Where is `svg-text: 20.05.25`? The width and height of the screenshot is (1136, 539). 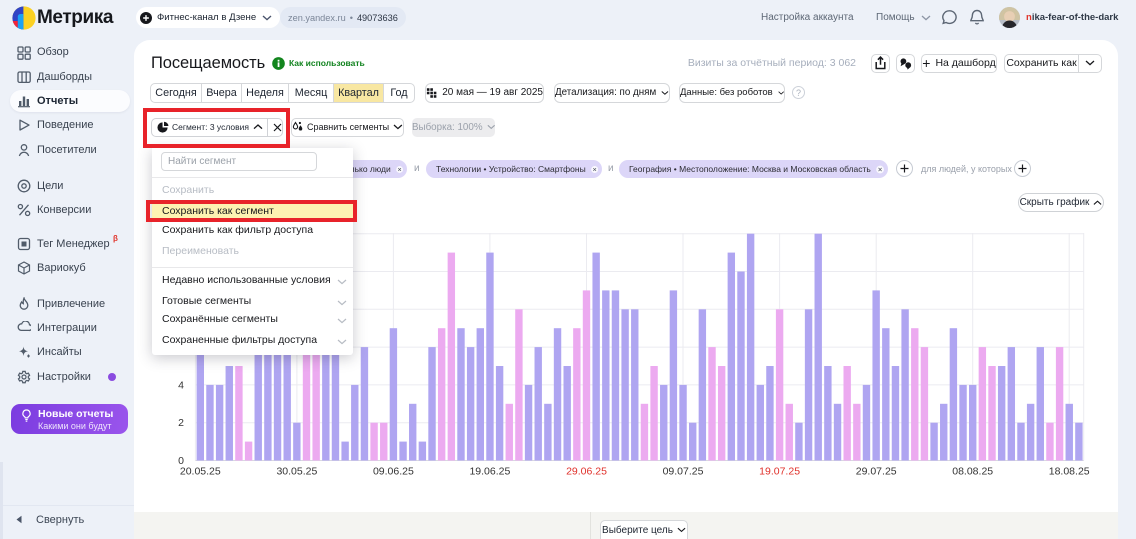
svg-text: 20.05.25 is located at coordinates (200, 472).